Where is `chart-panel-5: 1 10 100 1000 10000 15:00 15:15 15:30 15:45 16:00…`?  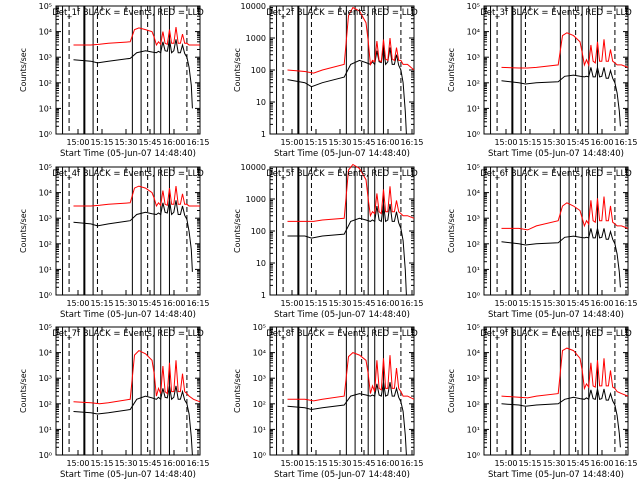
chart-panel-5: 1 10 100 1000 10000 15:00 15:15 15:30 15:45 16:00… is located at coordinates (328, 241).